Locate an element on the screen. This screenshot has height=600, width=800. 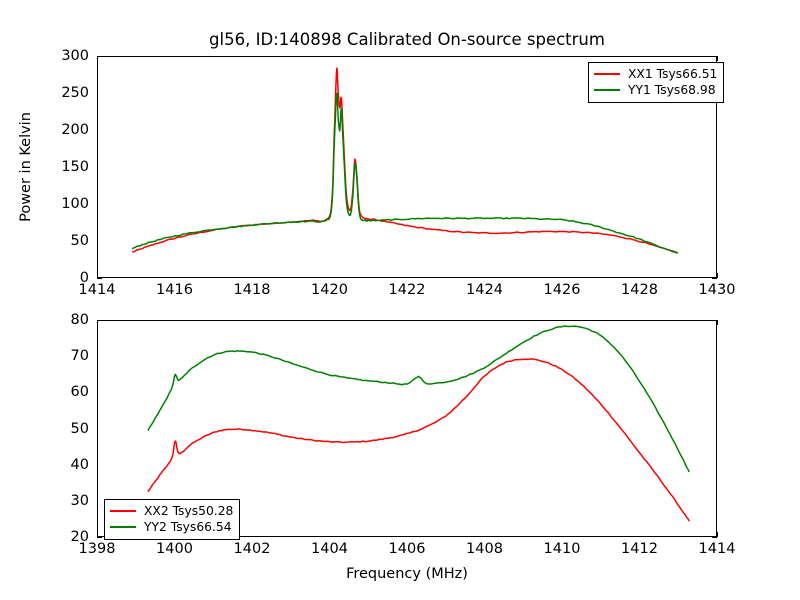
legend-row-bottom-0: XX2 Tsys50.28 is located at coordinates (171, 511).